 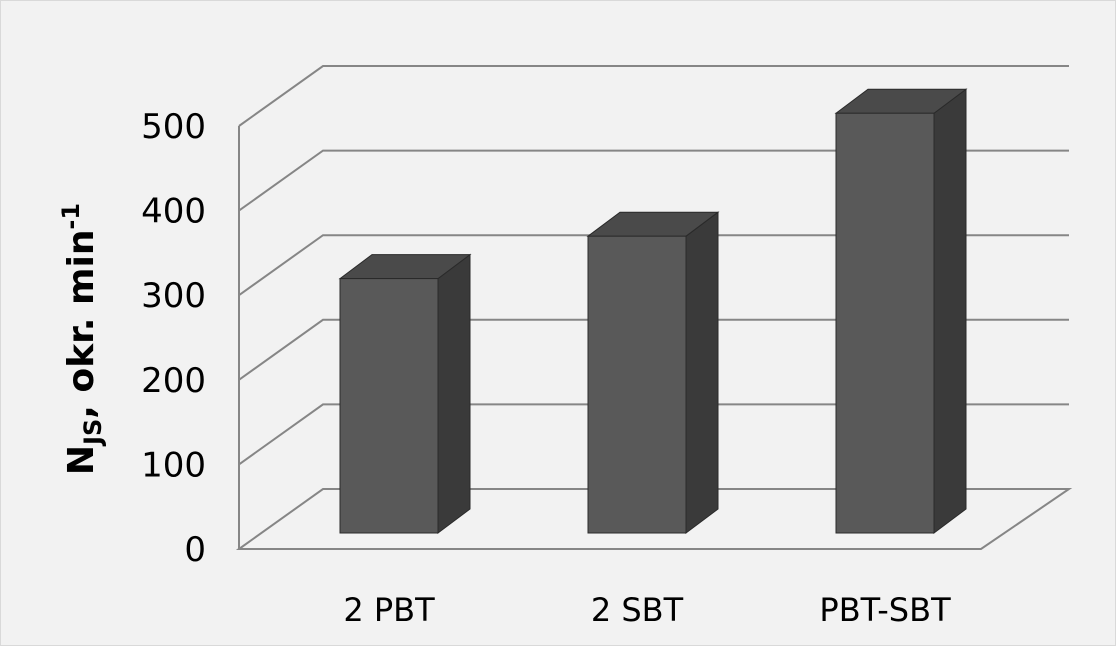 What do you see at coordinates (173, 212) in the screenshot?
I see `y-tick-label: 400` at bounding box center [173, 212].